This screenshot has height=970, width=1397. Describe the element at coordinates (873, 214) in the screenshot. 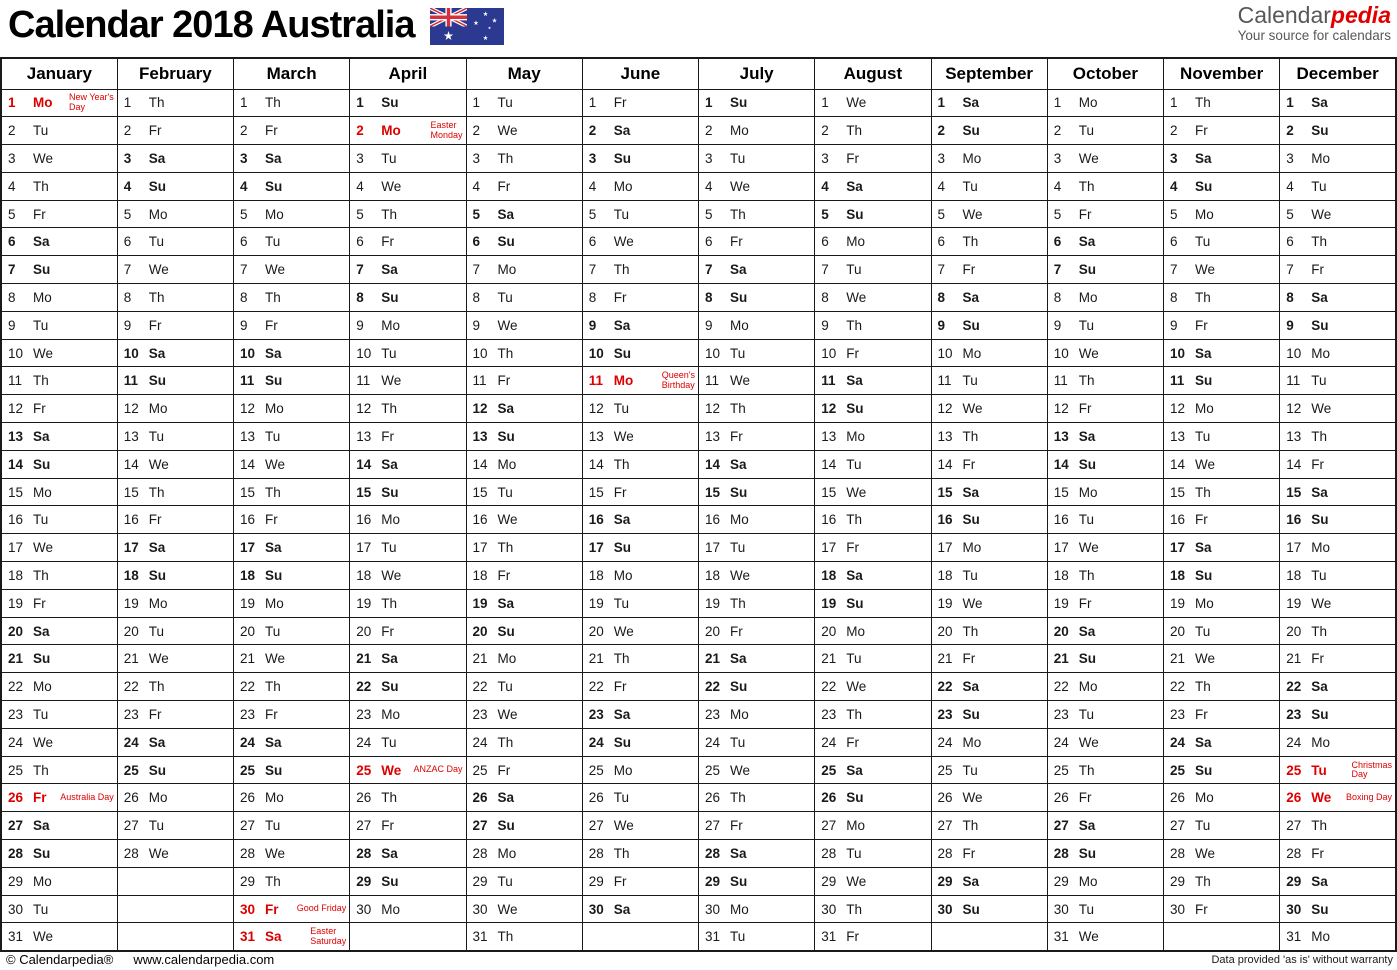

I see `day-cell: 5 Su` at that location.